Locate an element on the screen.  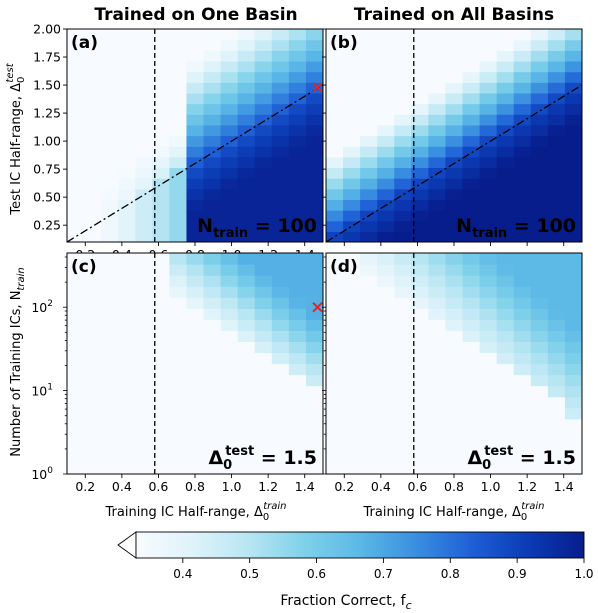
panel-annotation: Δ0test = 1.5 is located at coordinates (521, 458).